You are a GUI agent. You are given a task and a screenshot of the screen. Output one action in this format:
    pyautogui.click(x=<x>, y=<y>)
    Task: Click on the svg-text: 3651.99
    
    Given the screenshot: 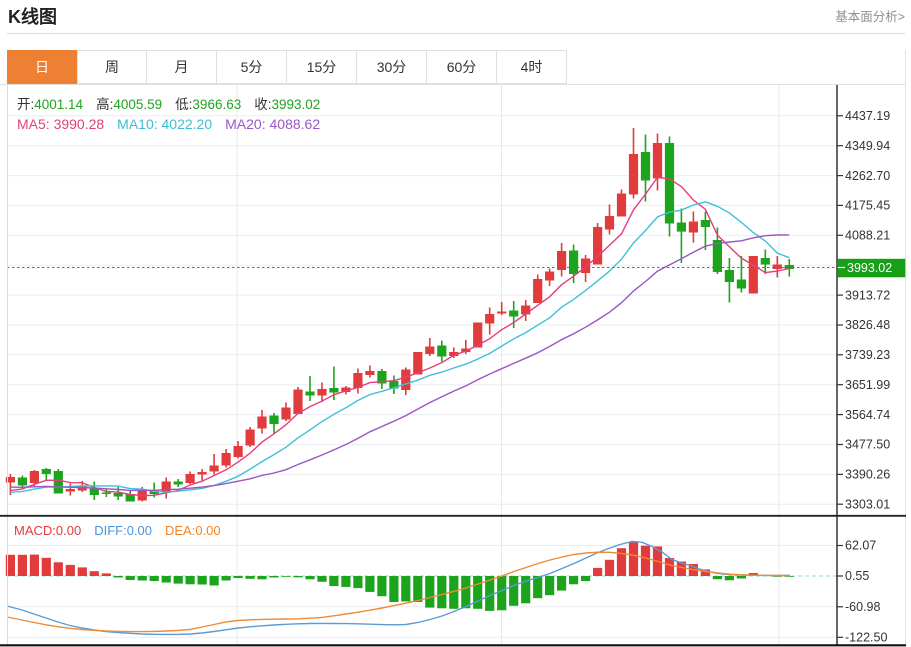 What is the action you would take?
    pyautogui.click(x=867, y=385)
    